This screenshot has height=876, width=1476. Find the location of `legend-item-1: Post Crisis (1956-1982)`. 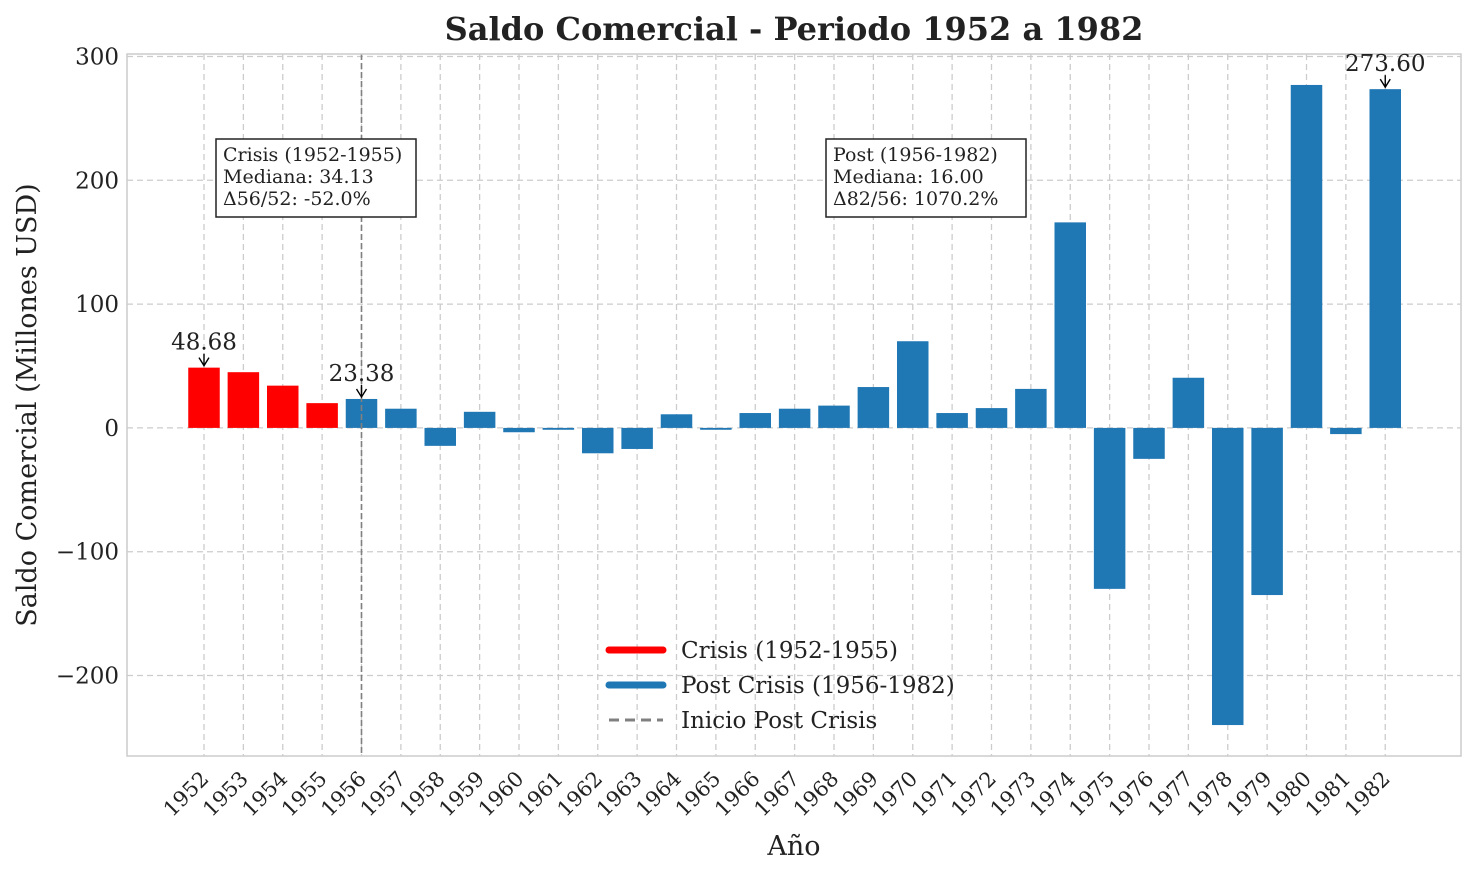

legend-item-1: Post Crisis (1956-1982) is located at coordinates (780, 686).